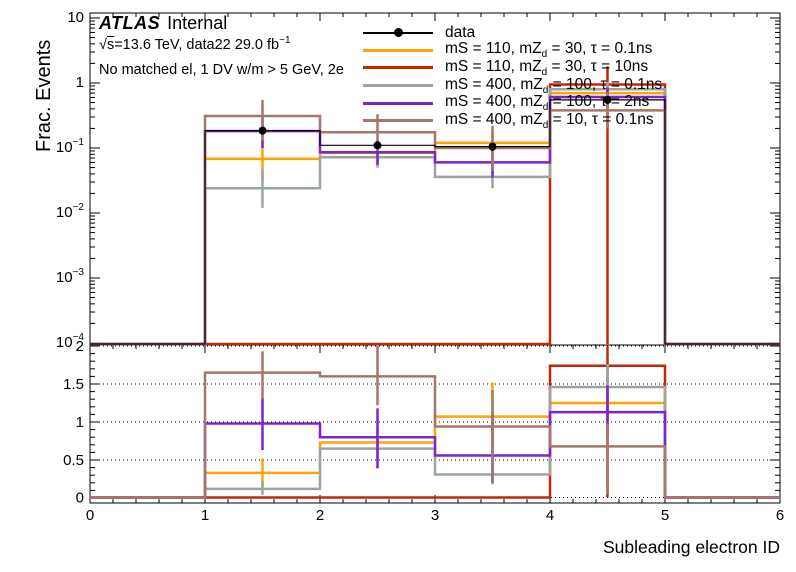  I want to click on atlas-label: ATLAS Internal, so click(163, 23).